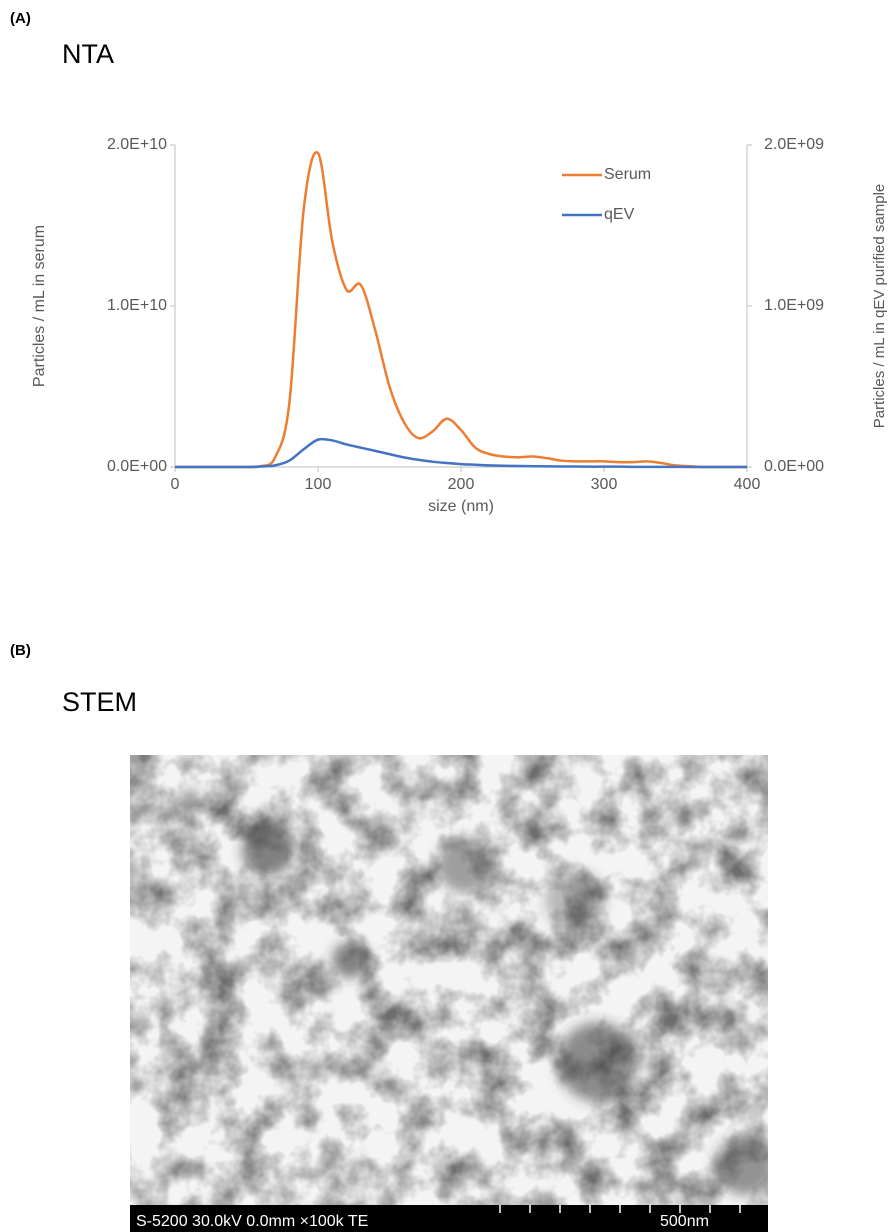 Image resolution: width=888 pixels, height=1232 pixels. What do you see at coordinates (39, 306) in the screenshot?
I see `y-axis-label: Particles / mL in serum` at bounding box center [39, 306].